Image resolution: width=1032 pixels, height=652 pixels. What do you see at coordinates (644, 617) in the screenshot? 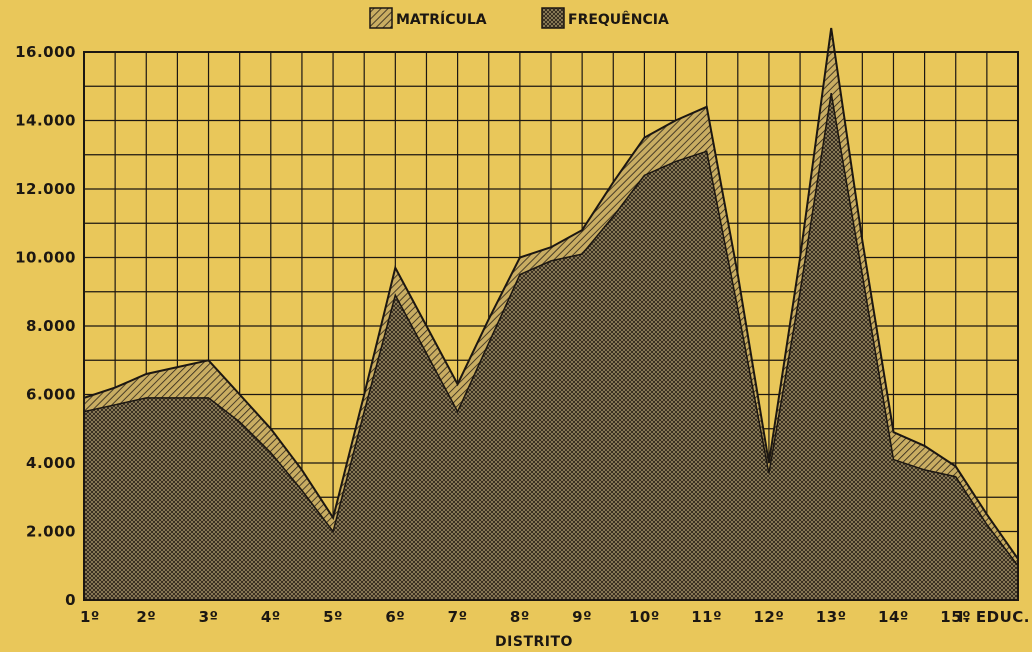
I see `x-tick-label: 10º` at bounding box center [644, 617].